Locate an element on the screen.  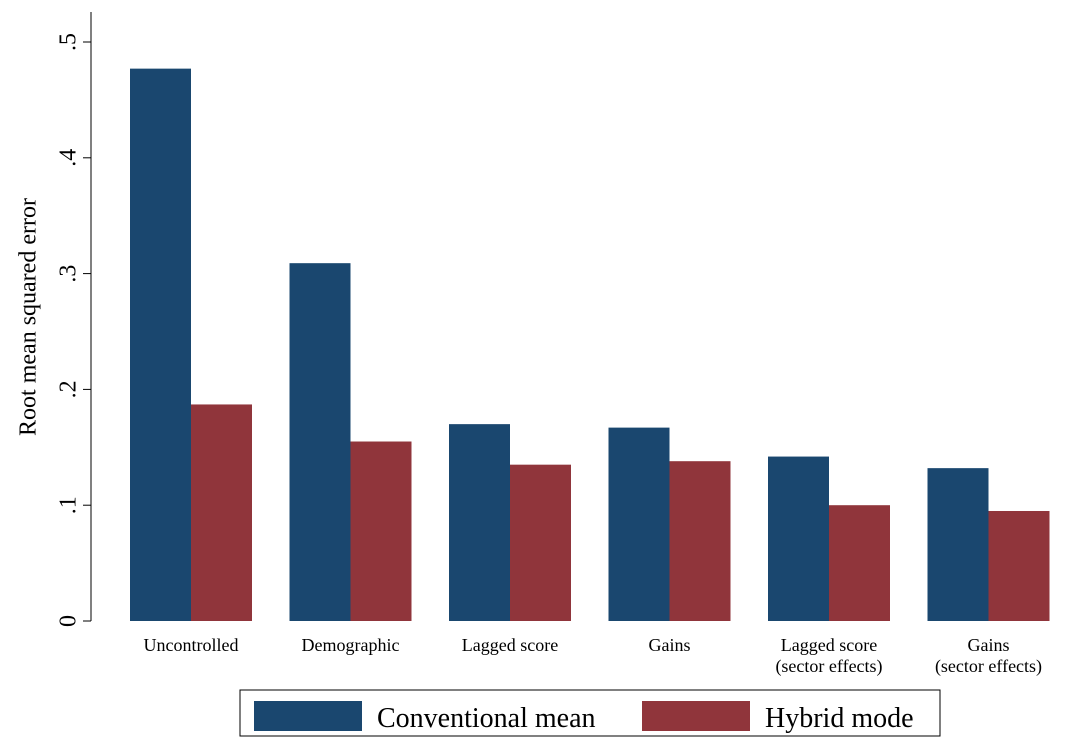
y-axis-title: Root mean squared error is located at coordinates (29, 317).